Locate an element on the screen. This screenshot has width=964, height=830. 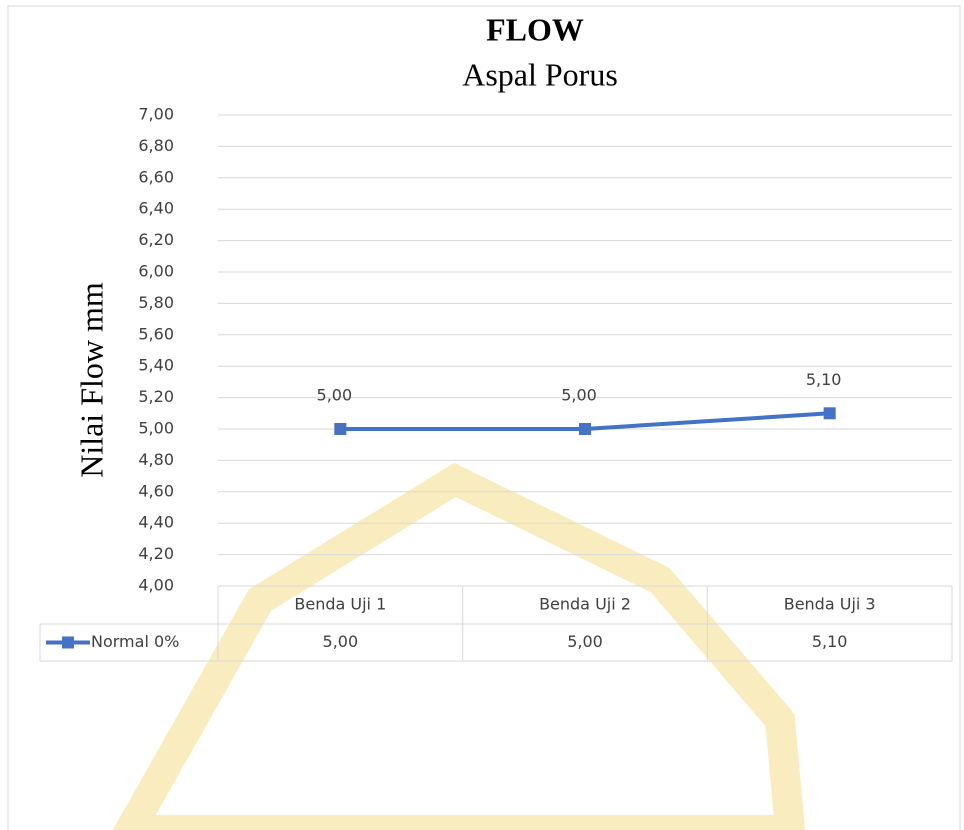
y-tick-label: 5,80 is located at coordinates (156, 302).